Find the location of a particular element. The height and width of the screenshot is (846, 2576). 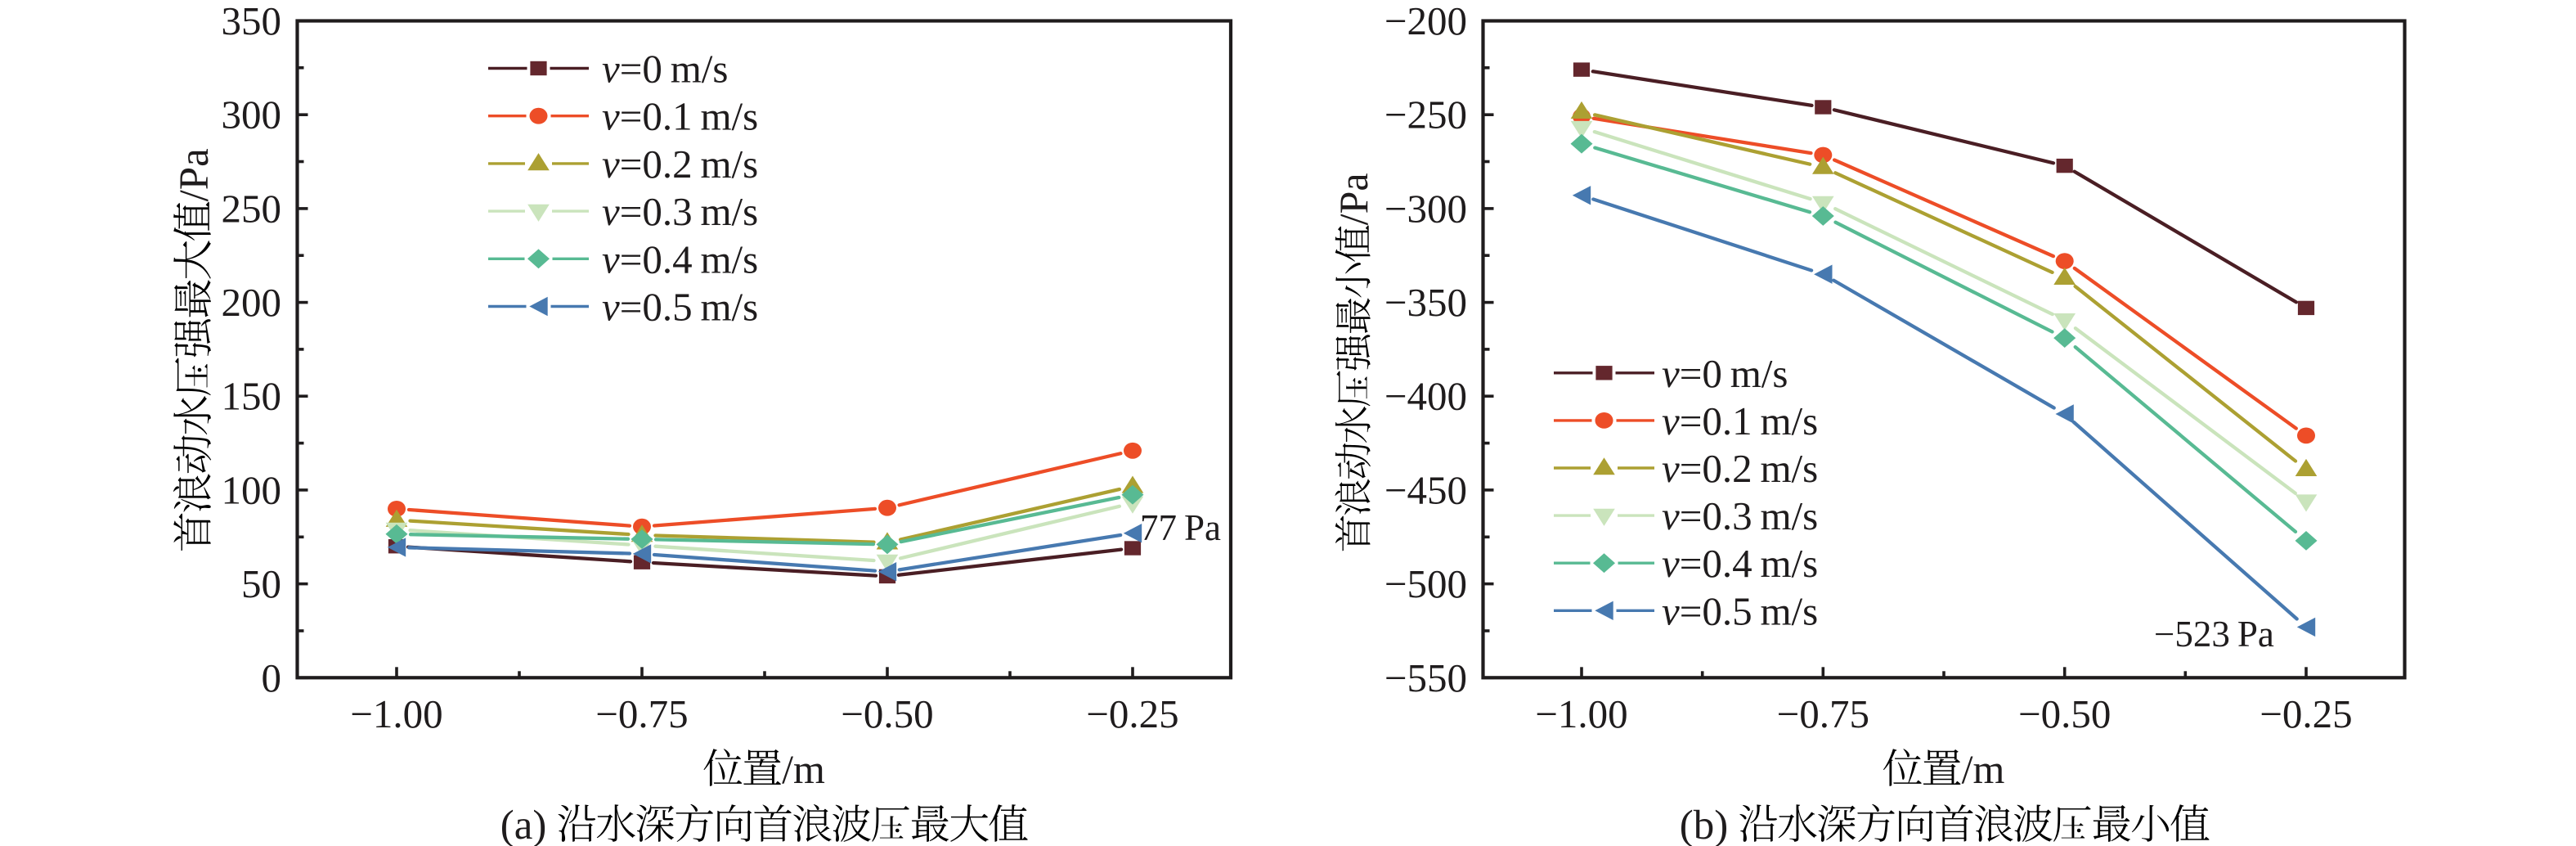

svg-text: −300 is located at coordinates (1425, 209).